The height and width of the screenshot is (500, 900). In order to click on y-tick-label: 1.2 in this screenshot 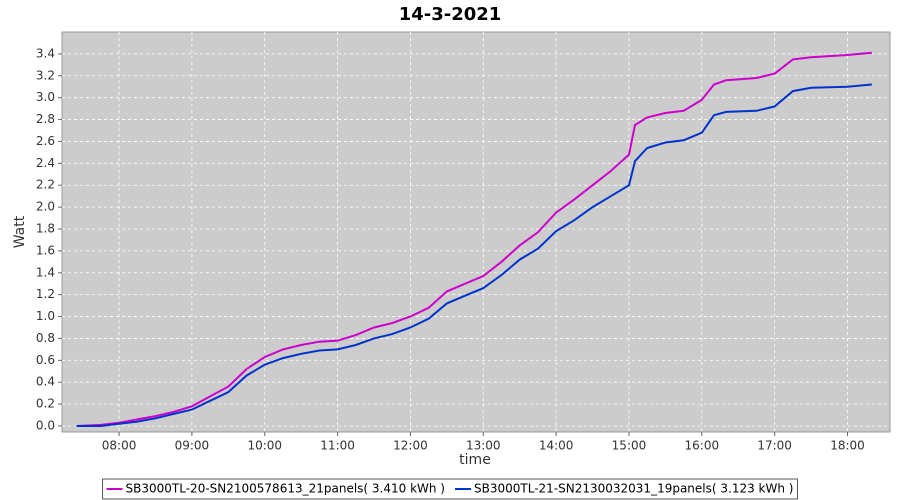, I will do `click(45, 294)`.